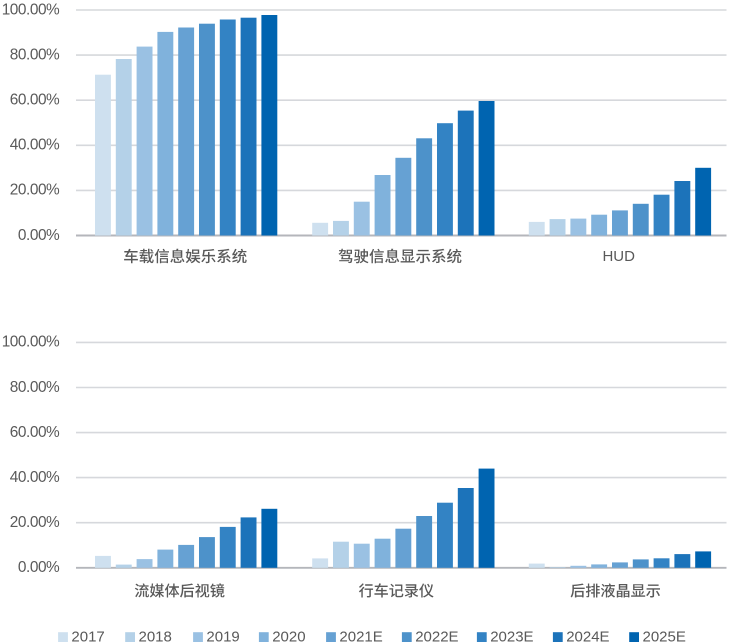 Image resolution: width=729 pixels, height=643 pixels. What do you see at coordinates (87, 636) in the screenshot?
I see `svg-text: 2017` at bounding box center [87, 636].